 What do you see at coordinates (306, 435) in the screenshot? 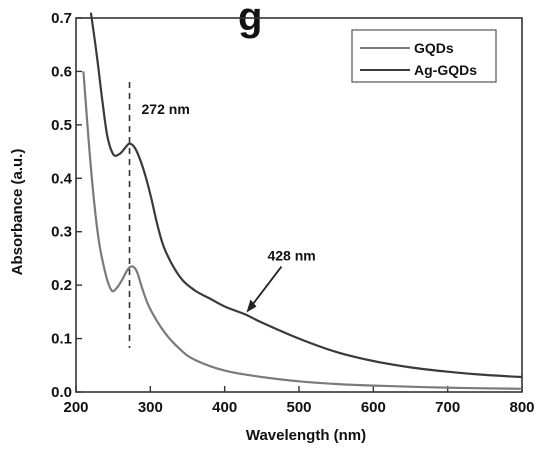
I see `x-axis-title: Wavelength (nm)` at bounding box center [306, 435].